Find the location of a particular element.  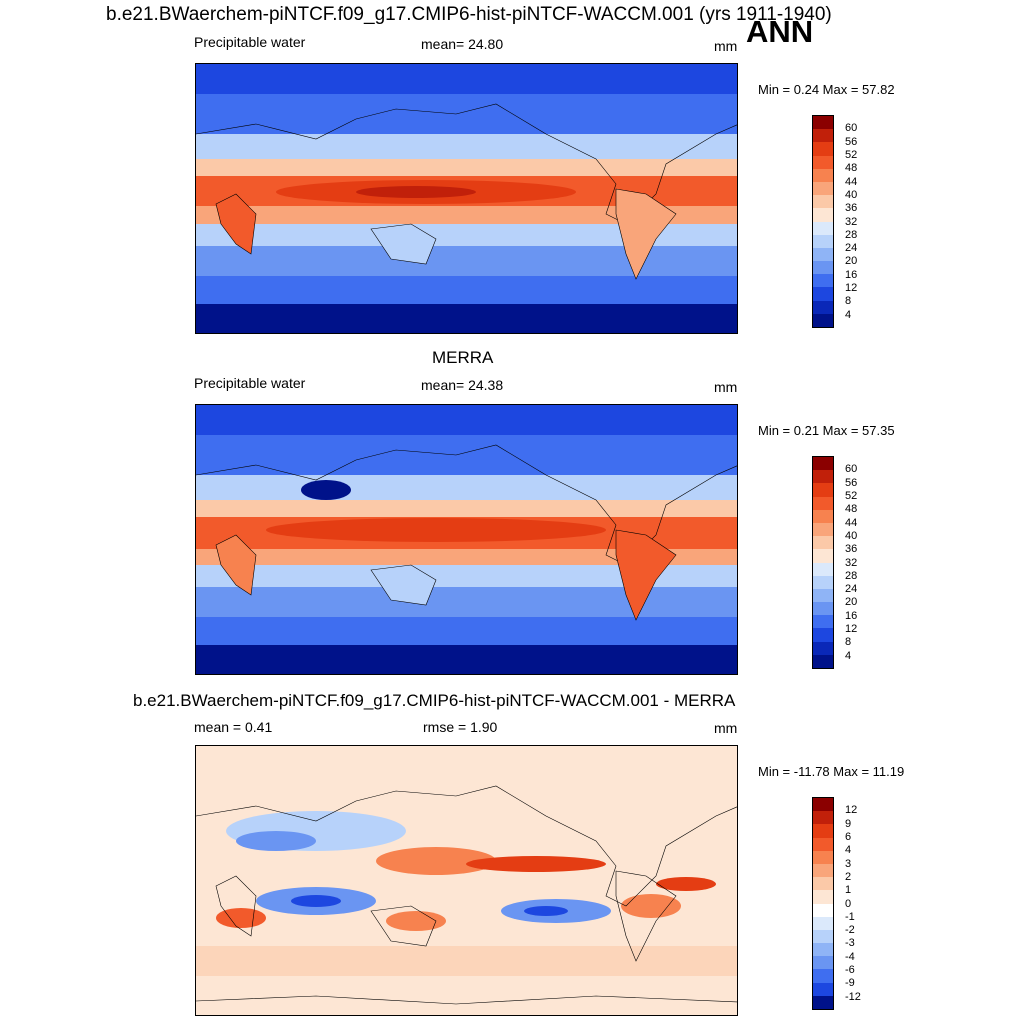

mean-label: mean= 24.38 is located at coordinates (462, 385).